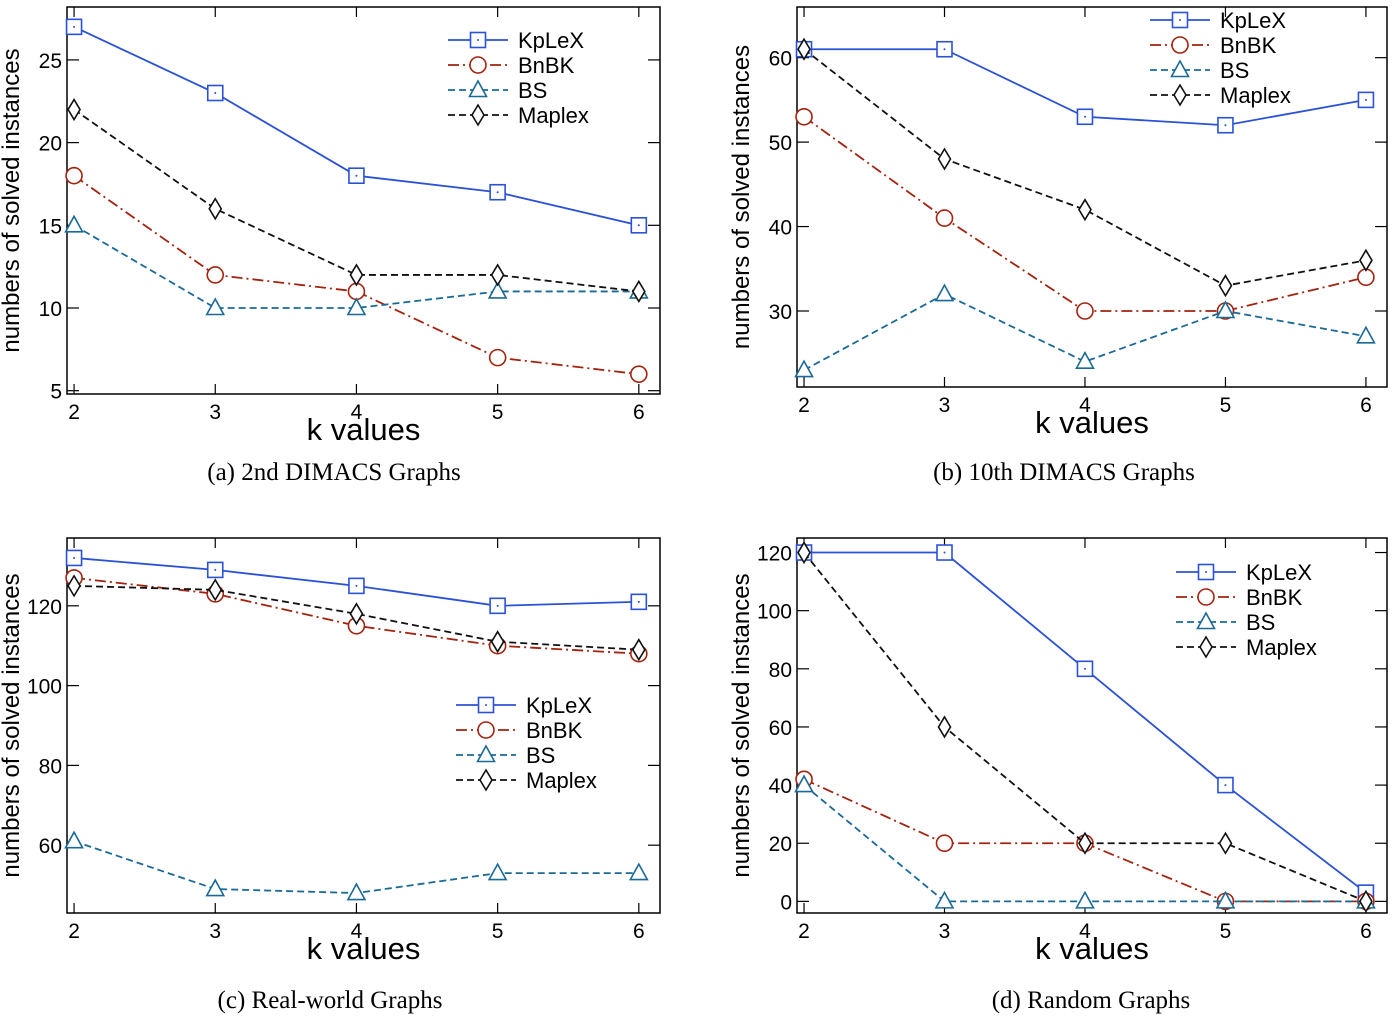  Describe the element at coordinates (1091, 1000) in the screenshot. I see `figure-caption: (d) Random Graphs` at that location.